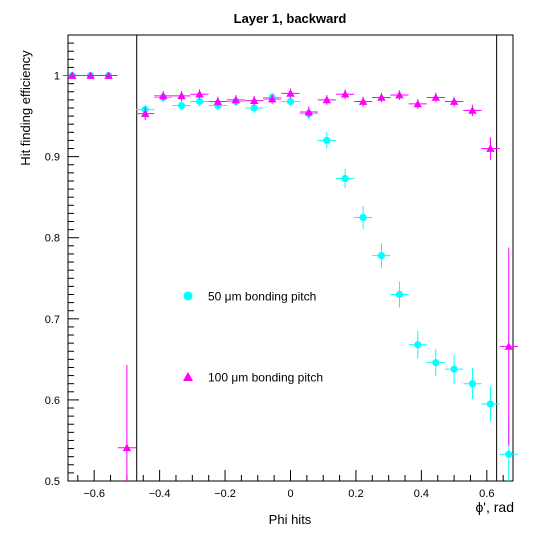 This screenshot has width=538, height=536. I want to click on y-tick-label: 0.5, so click(52, 482).